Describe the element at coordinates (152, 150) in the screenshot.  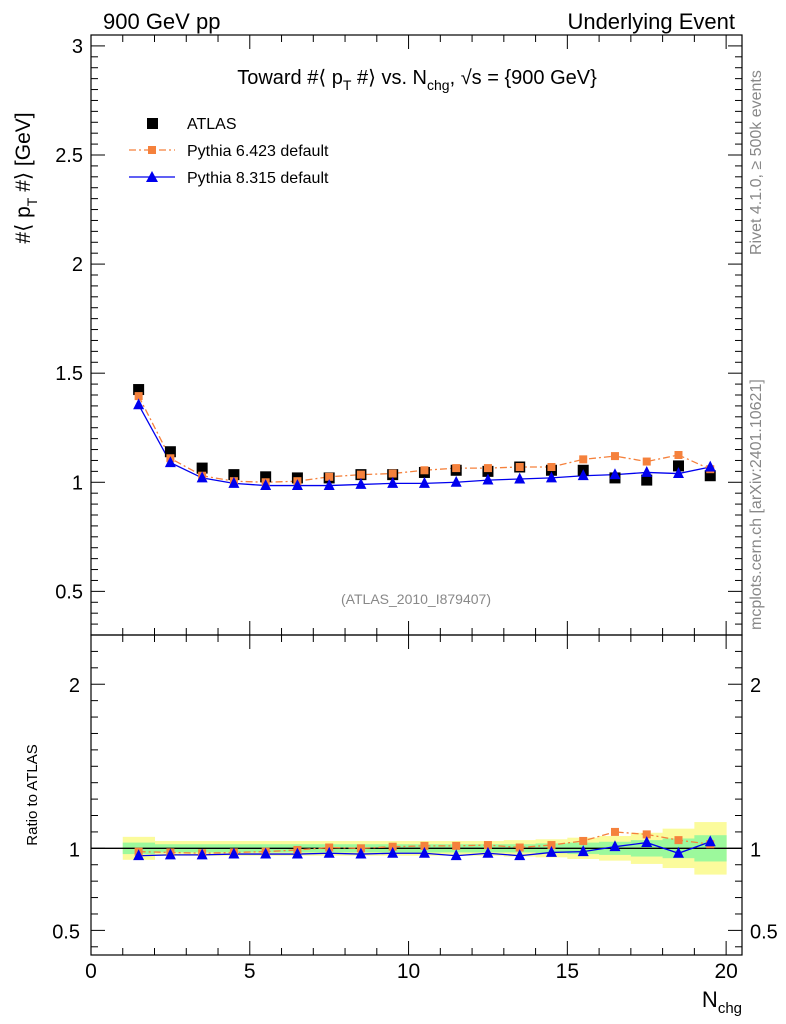
I see `legend-pythia6-marker` at that location.